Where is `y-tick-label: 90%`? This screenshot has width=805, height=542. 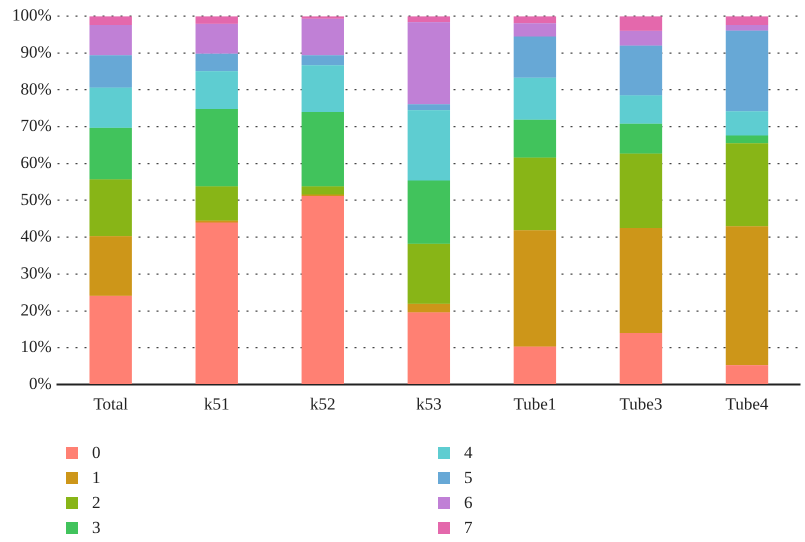
y-tick-label: 90% is located at coordinates (36, 52).